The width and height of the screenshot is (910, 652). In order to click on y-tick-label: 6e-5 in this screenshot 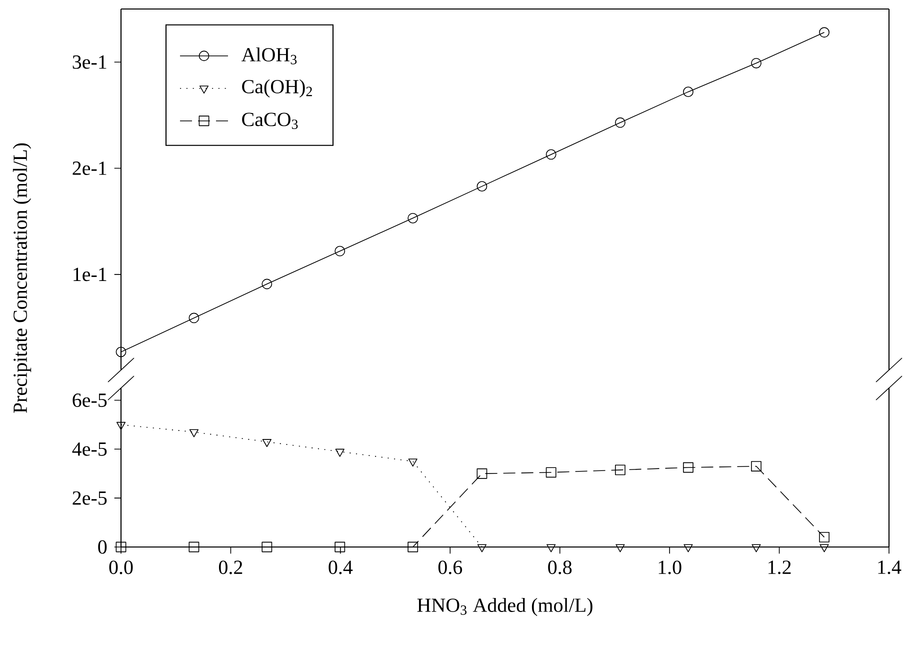, I will do `click(89, 400)`.